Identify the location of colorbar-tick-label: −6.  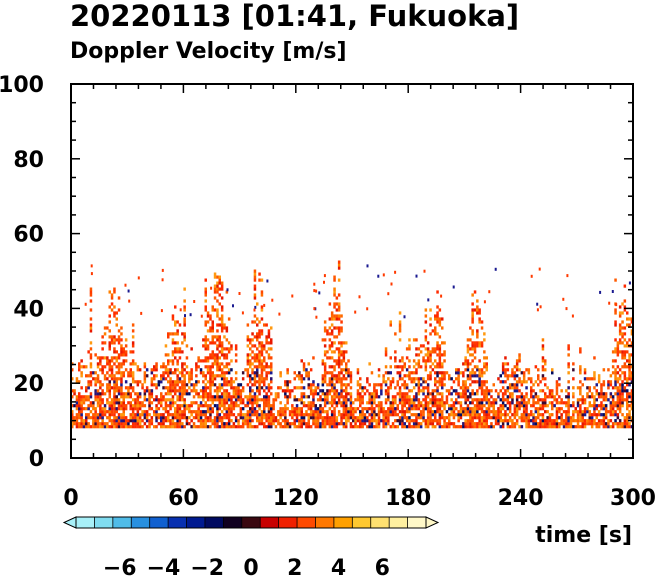
(120, 566).